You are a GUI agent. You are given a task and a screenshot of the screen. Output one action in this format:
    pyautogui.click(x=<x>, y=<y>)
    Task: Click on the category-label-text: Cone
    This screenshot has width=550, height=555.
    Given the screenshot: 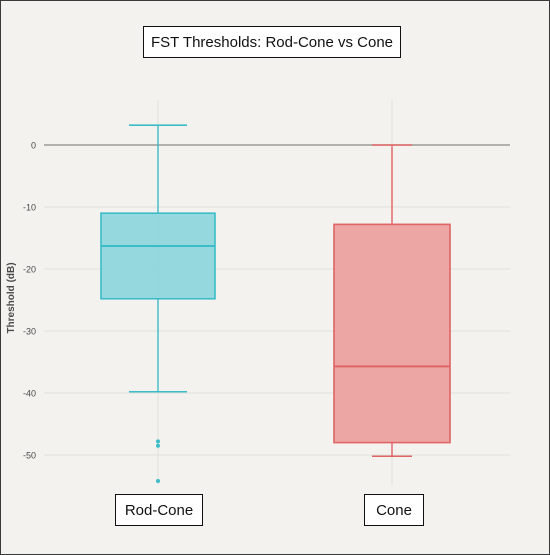 What is the action you would take?
    pyautogui.click(x=394, y=510)
    